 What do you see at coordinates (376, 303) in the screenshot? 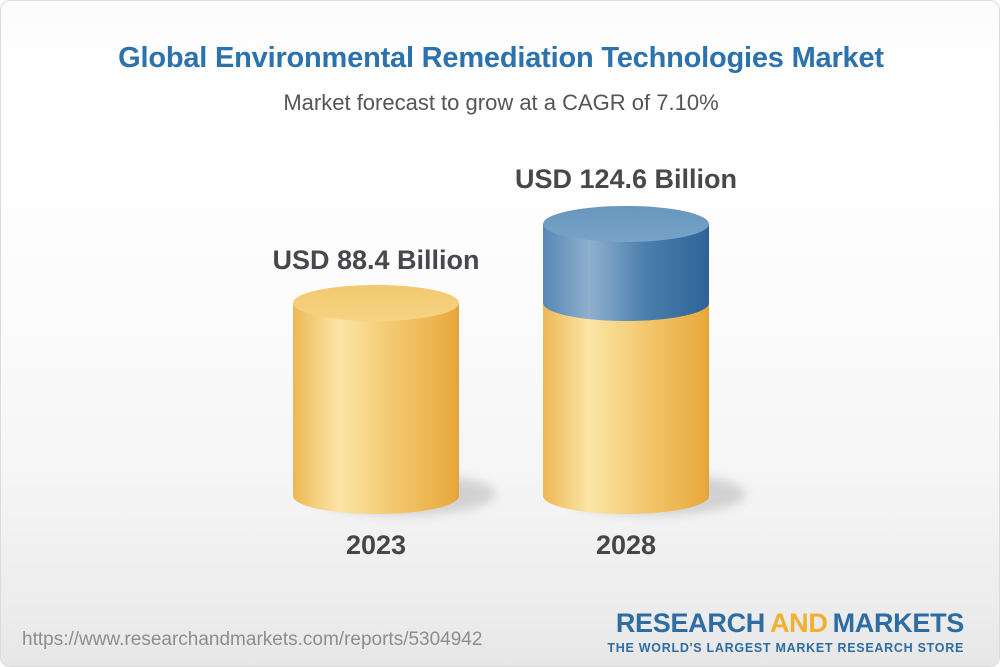
I see `cylinder-top-2023` at bounding box center [376, 303].